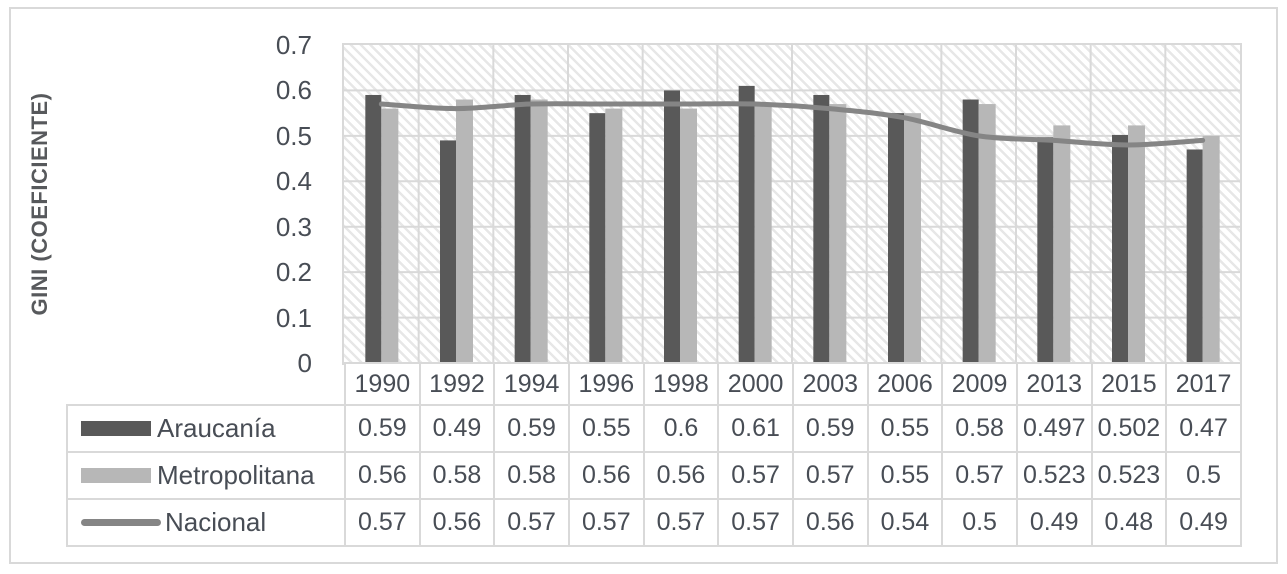 The height and width of the screenshot is (574, 1287). What do you see at coordinates (614, 235) in the screenshot?
I see `metropolitana-bar-1996` at bounding box center [614, 235].